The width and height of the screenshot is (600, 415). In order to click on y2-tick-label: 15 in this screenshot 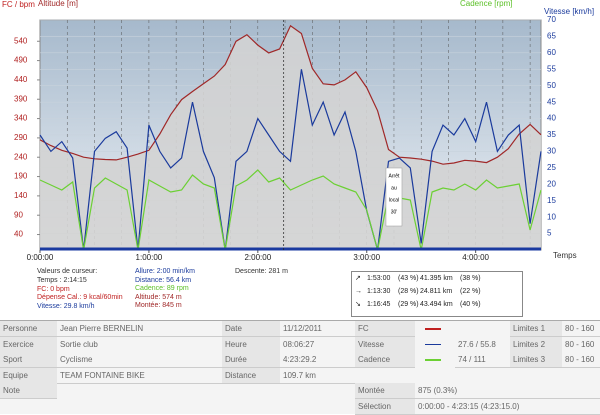, I will do `click(551, 200)`.